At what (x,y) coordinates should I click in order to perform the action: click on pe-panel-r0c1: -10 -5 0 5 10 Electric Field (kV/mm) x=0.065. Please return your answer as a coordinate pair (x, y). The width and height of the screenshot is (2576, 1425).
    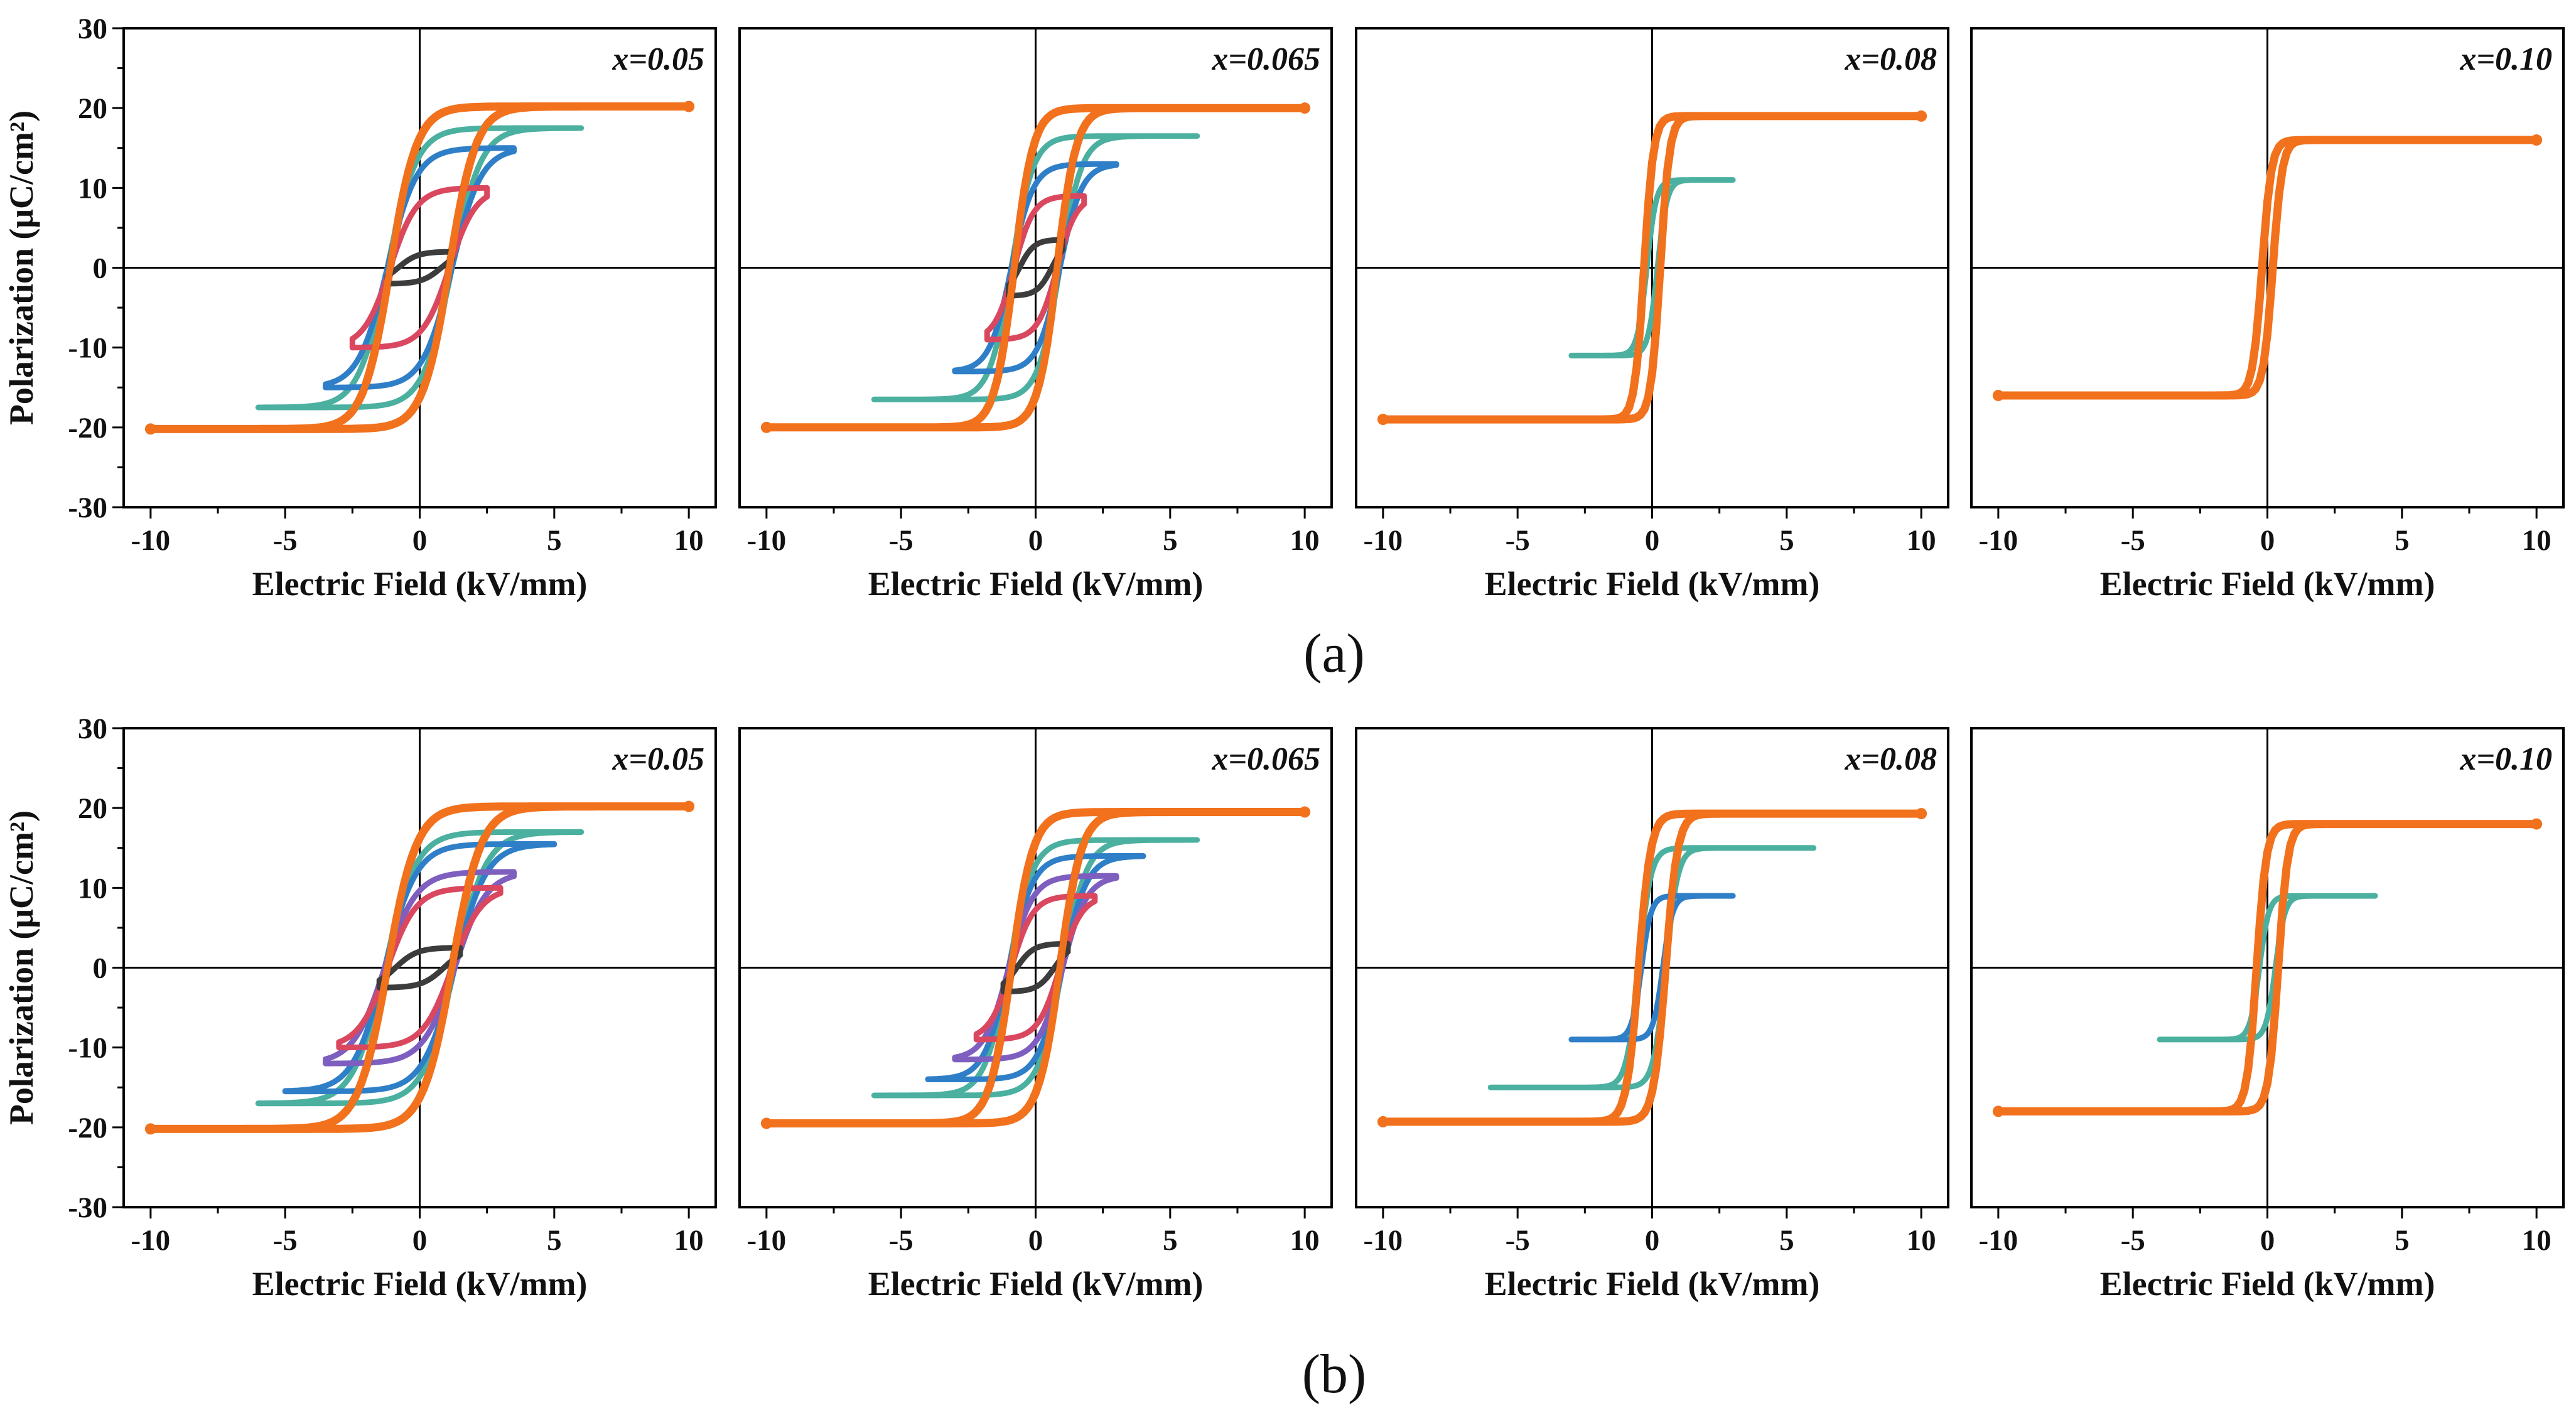
    Looking at the image, I should click on (1035, 315).